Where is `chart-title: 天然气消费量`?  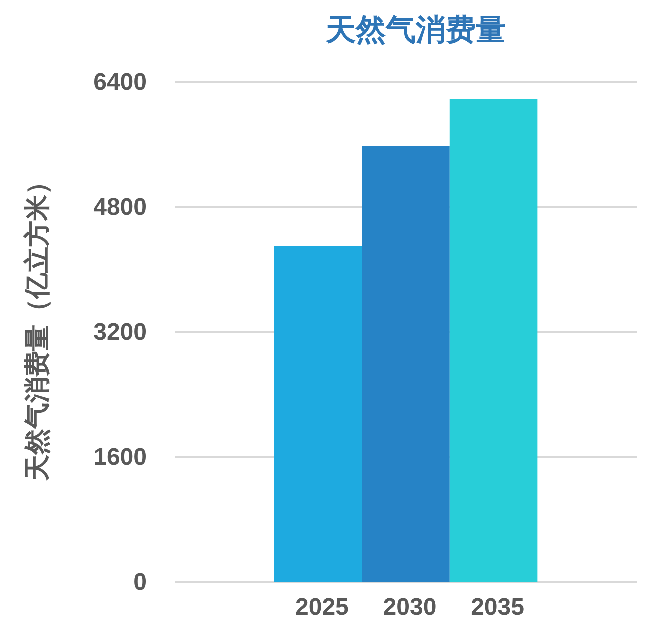
chart-title: 天然气消费量 is located at coordinates (415, 30).